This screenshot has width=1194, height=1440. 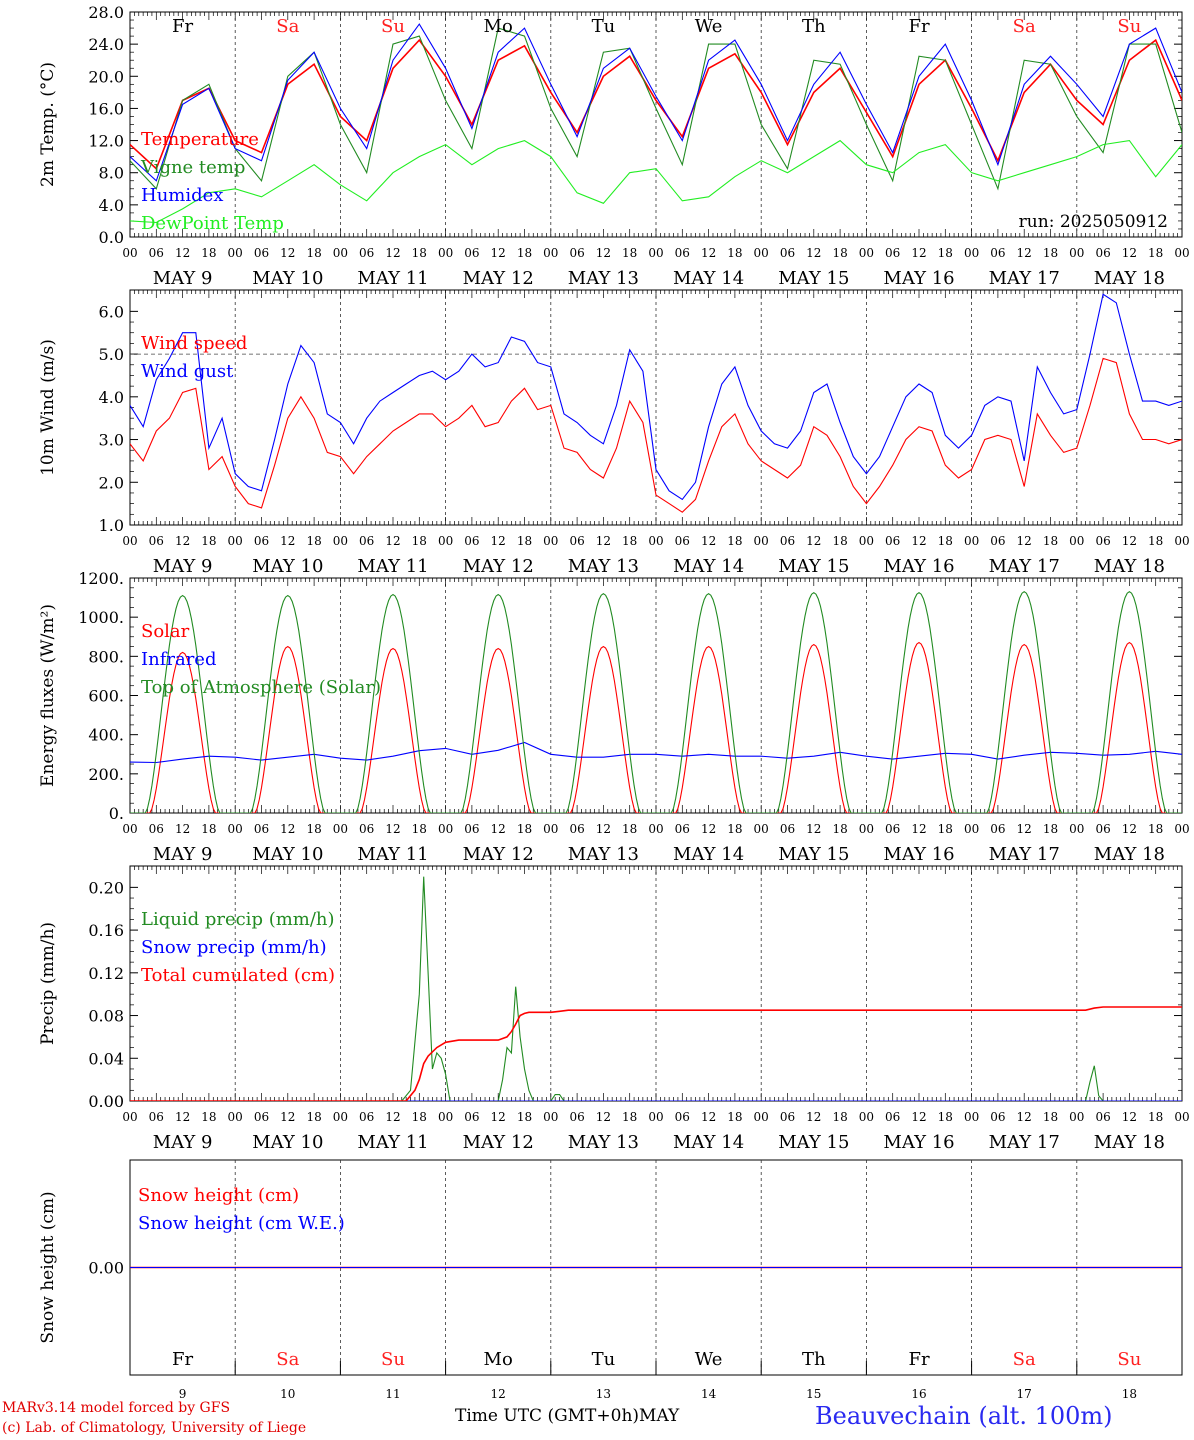 I want to click on y-tick-label: 0.0, so click(x=111, y=237).